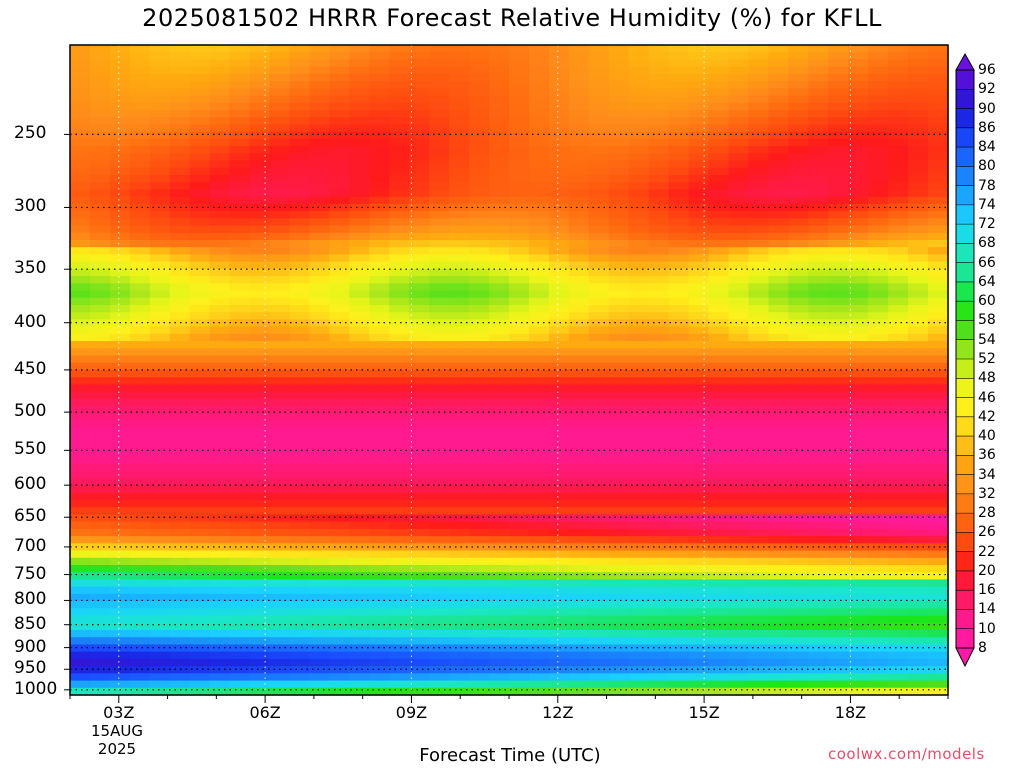  What do you see at coordinates (987, 378) in the screenshot?
I see `colorbar-label: 48` at bounding box center [987, 378].